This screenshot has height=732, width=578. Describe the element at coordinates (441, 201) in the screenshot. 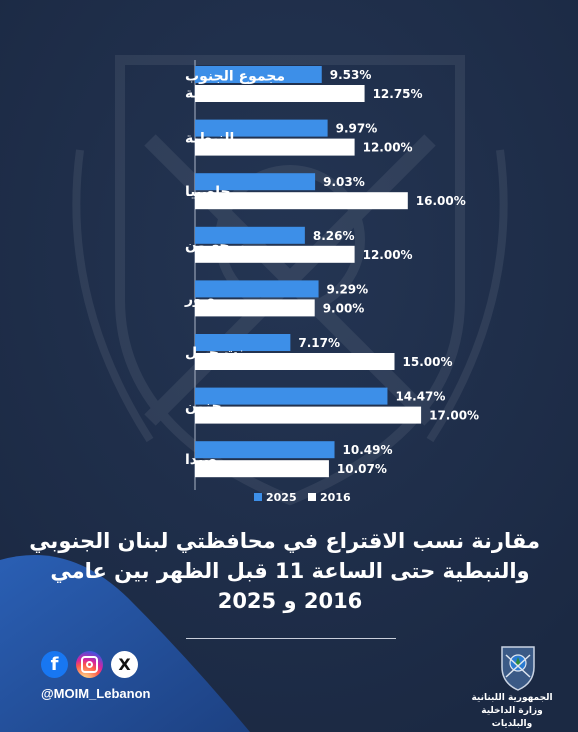

I see `data-label-2016-2: 16.00%` at that location.